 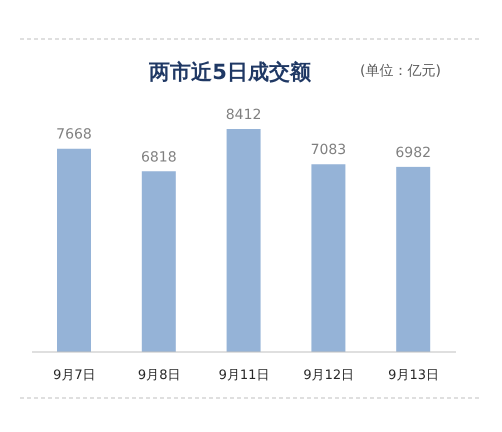 What do you see at coordinates (400, 71) in the screenshot?
I see `text: (单位：亿元)` at bounding box center [400, 71].